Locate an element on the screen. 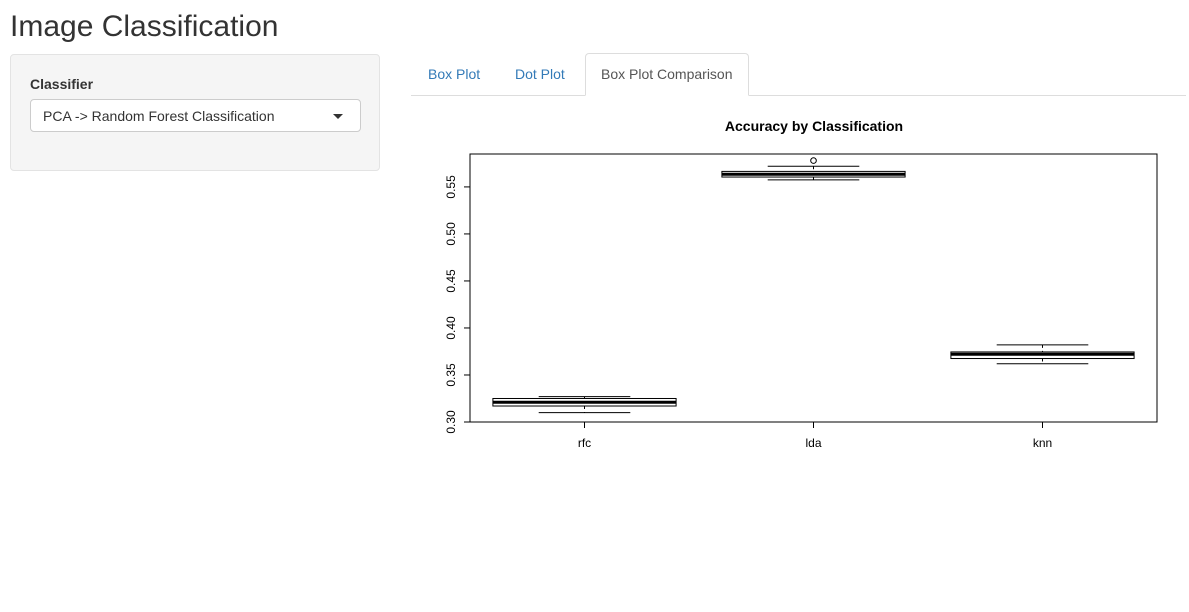 The height and width of the screenshot is (612, 1189). box-rfc is located at coordinates (584, 405).